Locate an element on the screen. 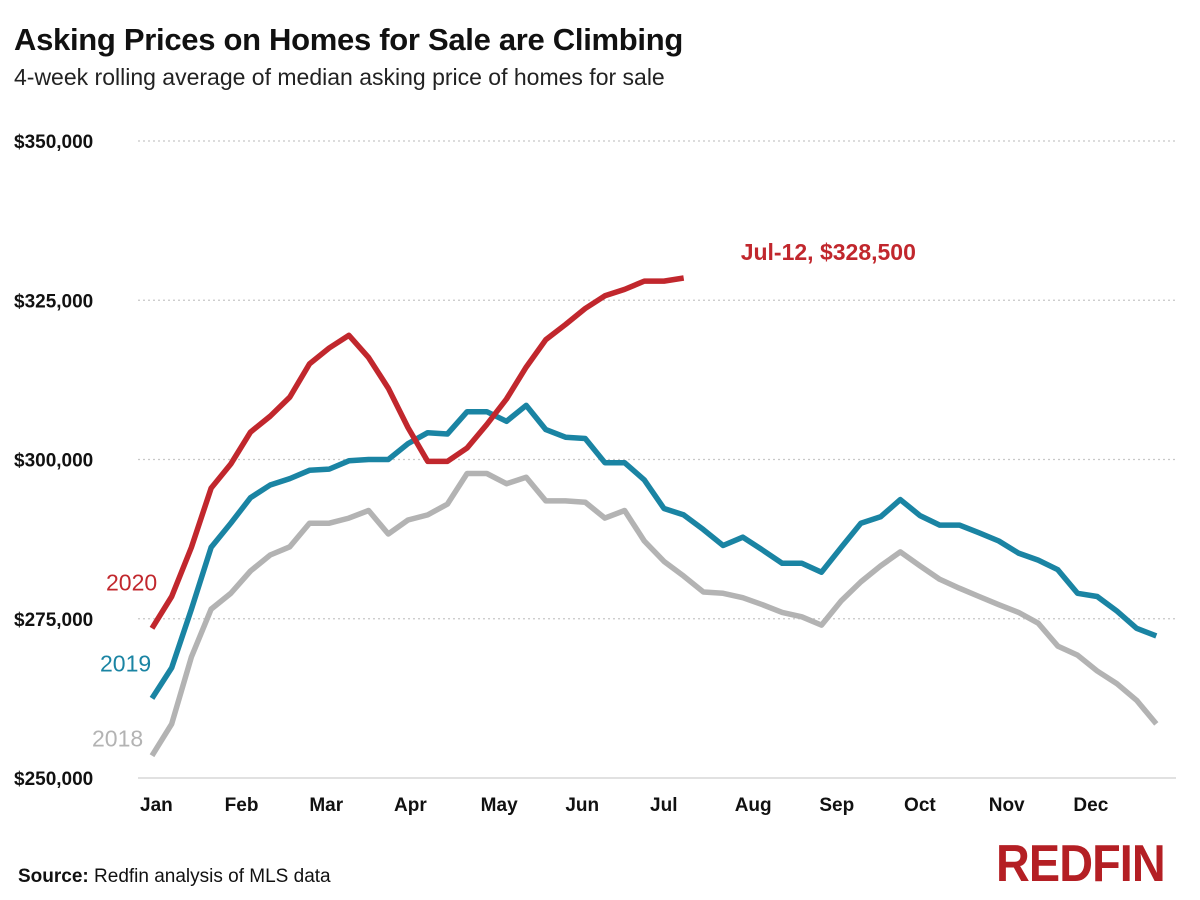 The width and height of the screenshot is (1200, 900). x-tick-label: Dec is located at coordinates (1090, 805).